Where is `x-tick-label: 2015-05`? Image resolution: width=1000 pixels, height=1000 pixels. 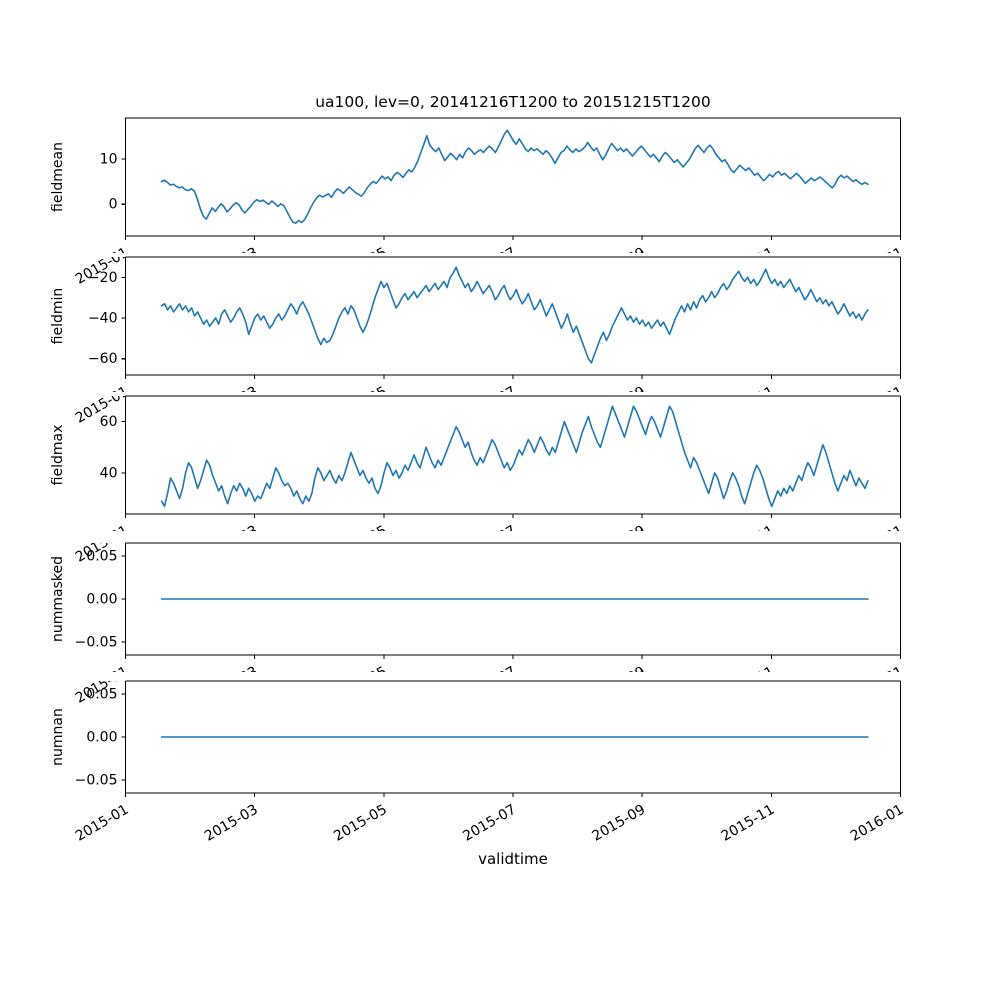
x-tick-label: 2015-05 is located at coordinates (360, 823).